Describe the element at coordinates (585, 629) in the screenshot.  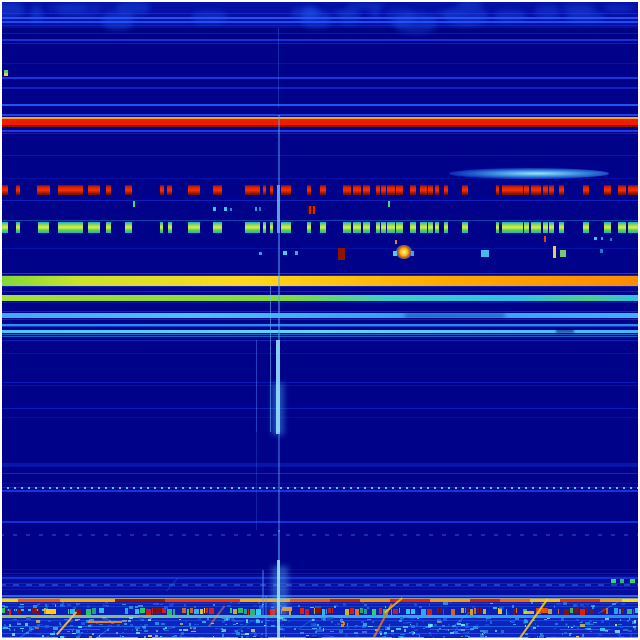
I see `bottom-dash` at that location.